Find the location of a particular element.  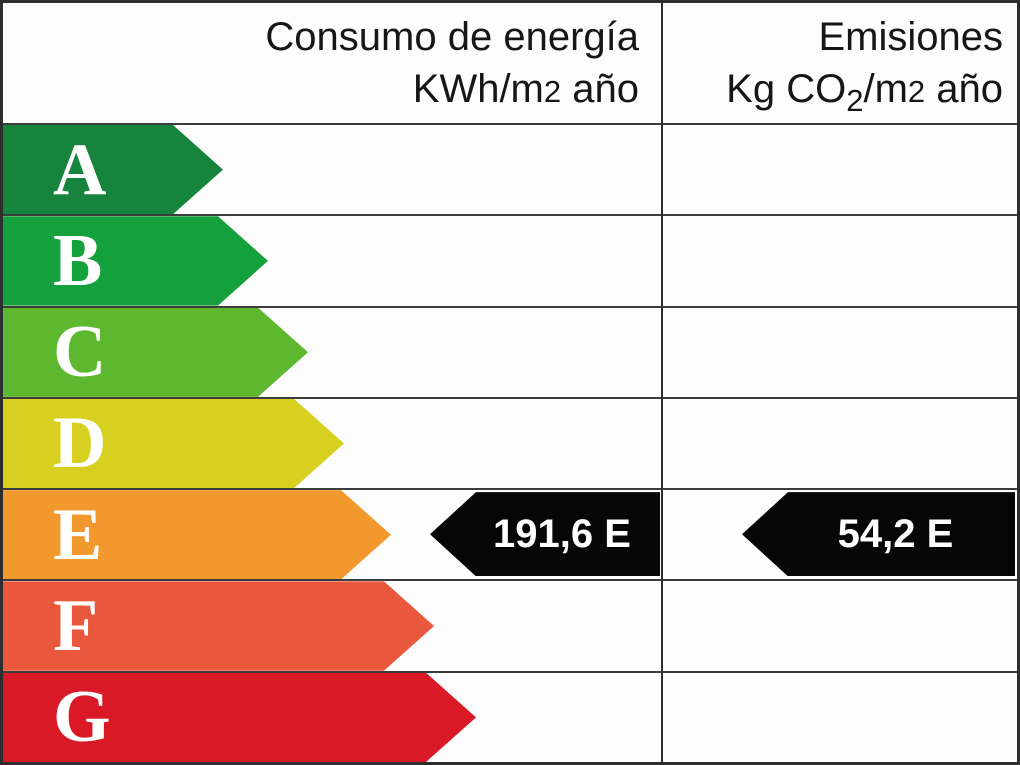

emissions-value-marker: 54,2 E is located at coordinates (878, 534).